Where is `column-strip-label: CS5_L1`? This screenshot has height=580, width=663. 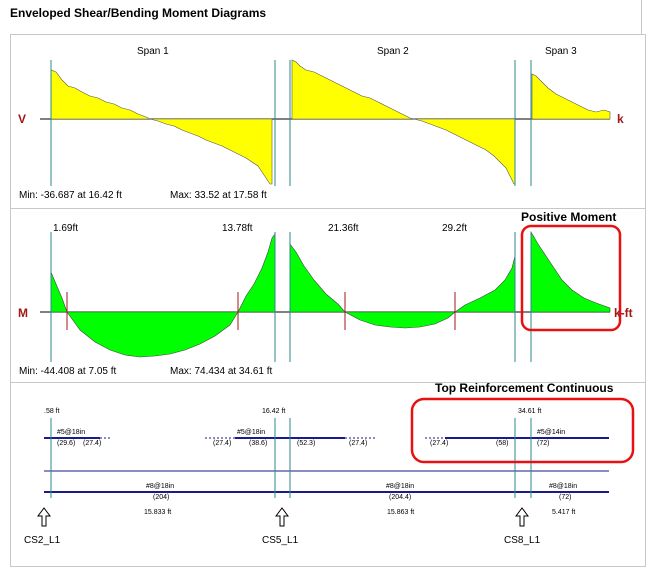
column-strip-label: CS5_L1 is located at coordinates (280, 540).